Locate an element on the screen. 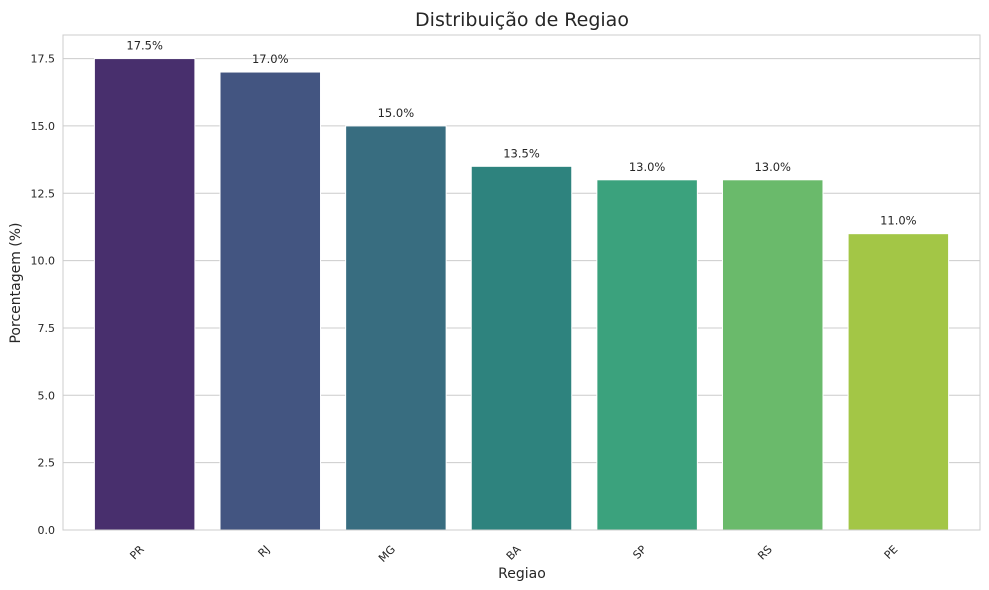  x-tick-label: SP is located at coordinates (639, 552).